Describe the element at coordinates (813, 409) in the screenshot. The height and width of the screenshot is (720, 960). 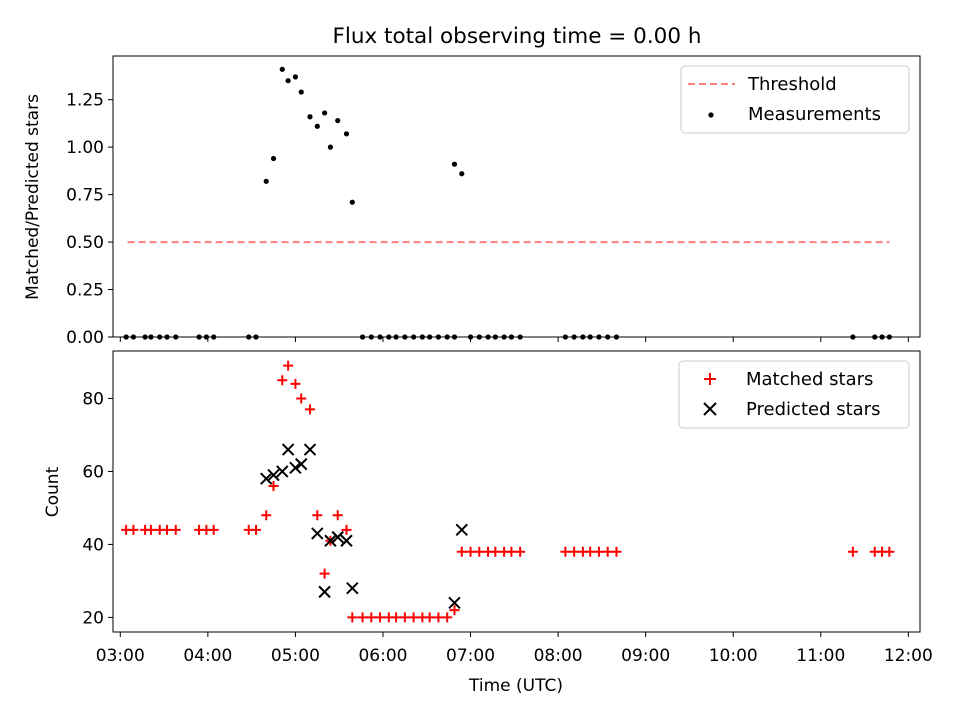
I see `predicted-stars-legend-label: Predicted stars` at that location.